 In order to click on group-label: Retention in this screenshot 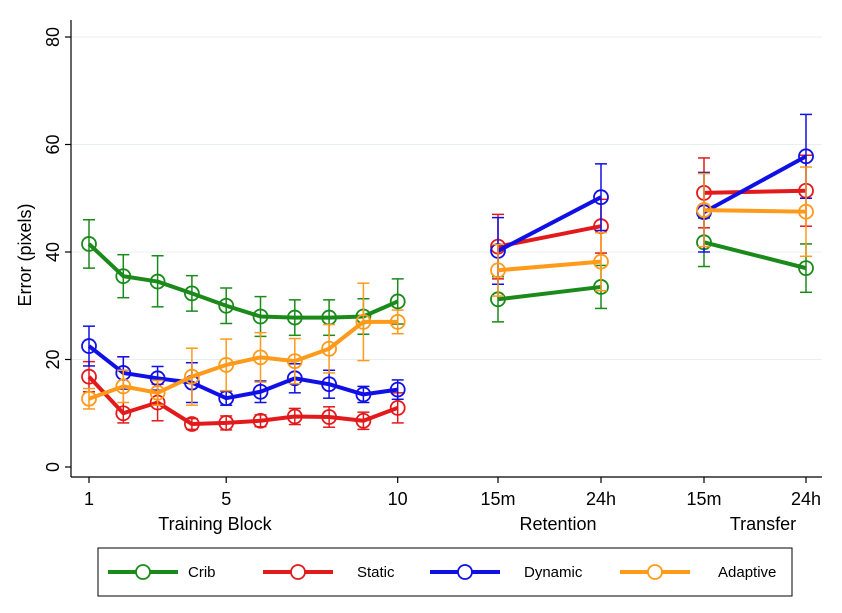, I will do `click(557, 524)`.